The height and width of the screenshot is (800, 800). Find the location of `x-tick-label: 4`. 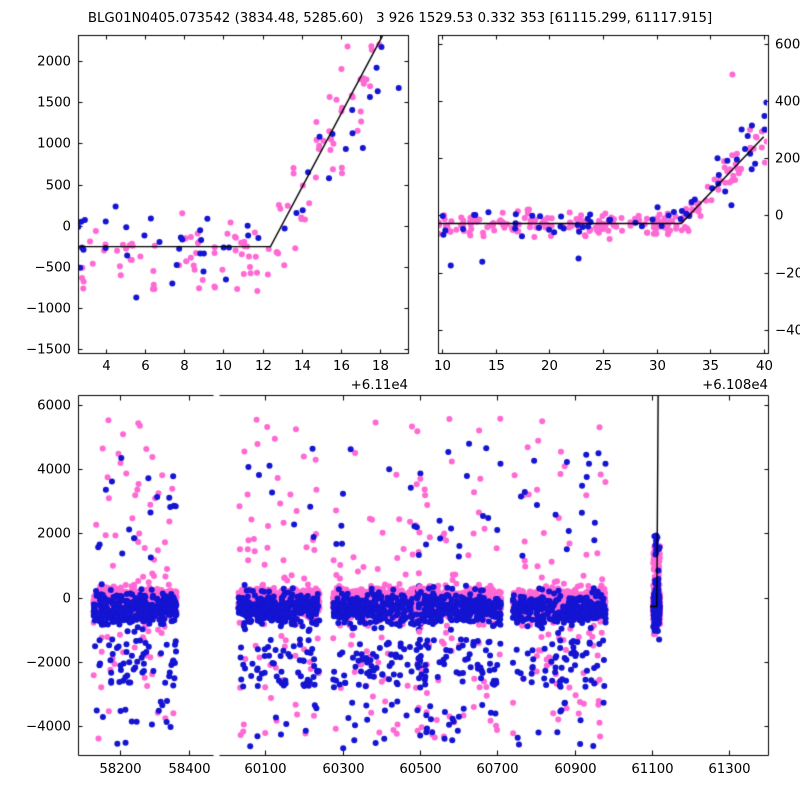

x-tick-label: 4 is located at coordinates (106, 366).